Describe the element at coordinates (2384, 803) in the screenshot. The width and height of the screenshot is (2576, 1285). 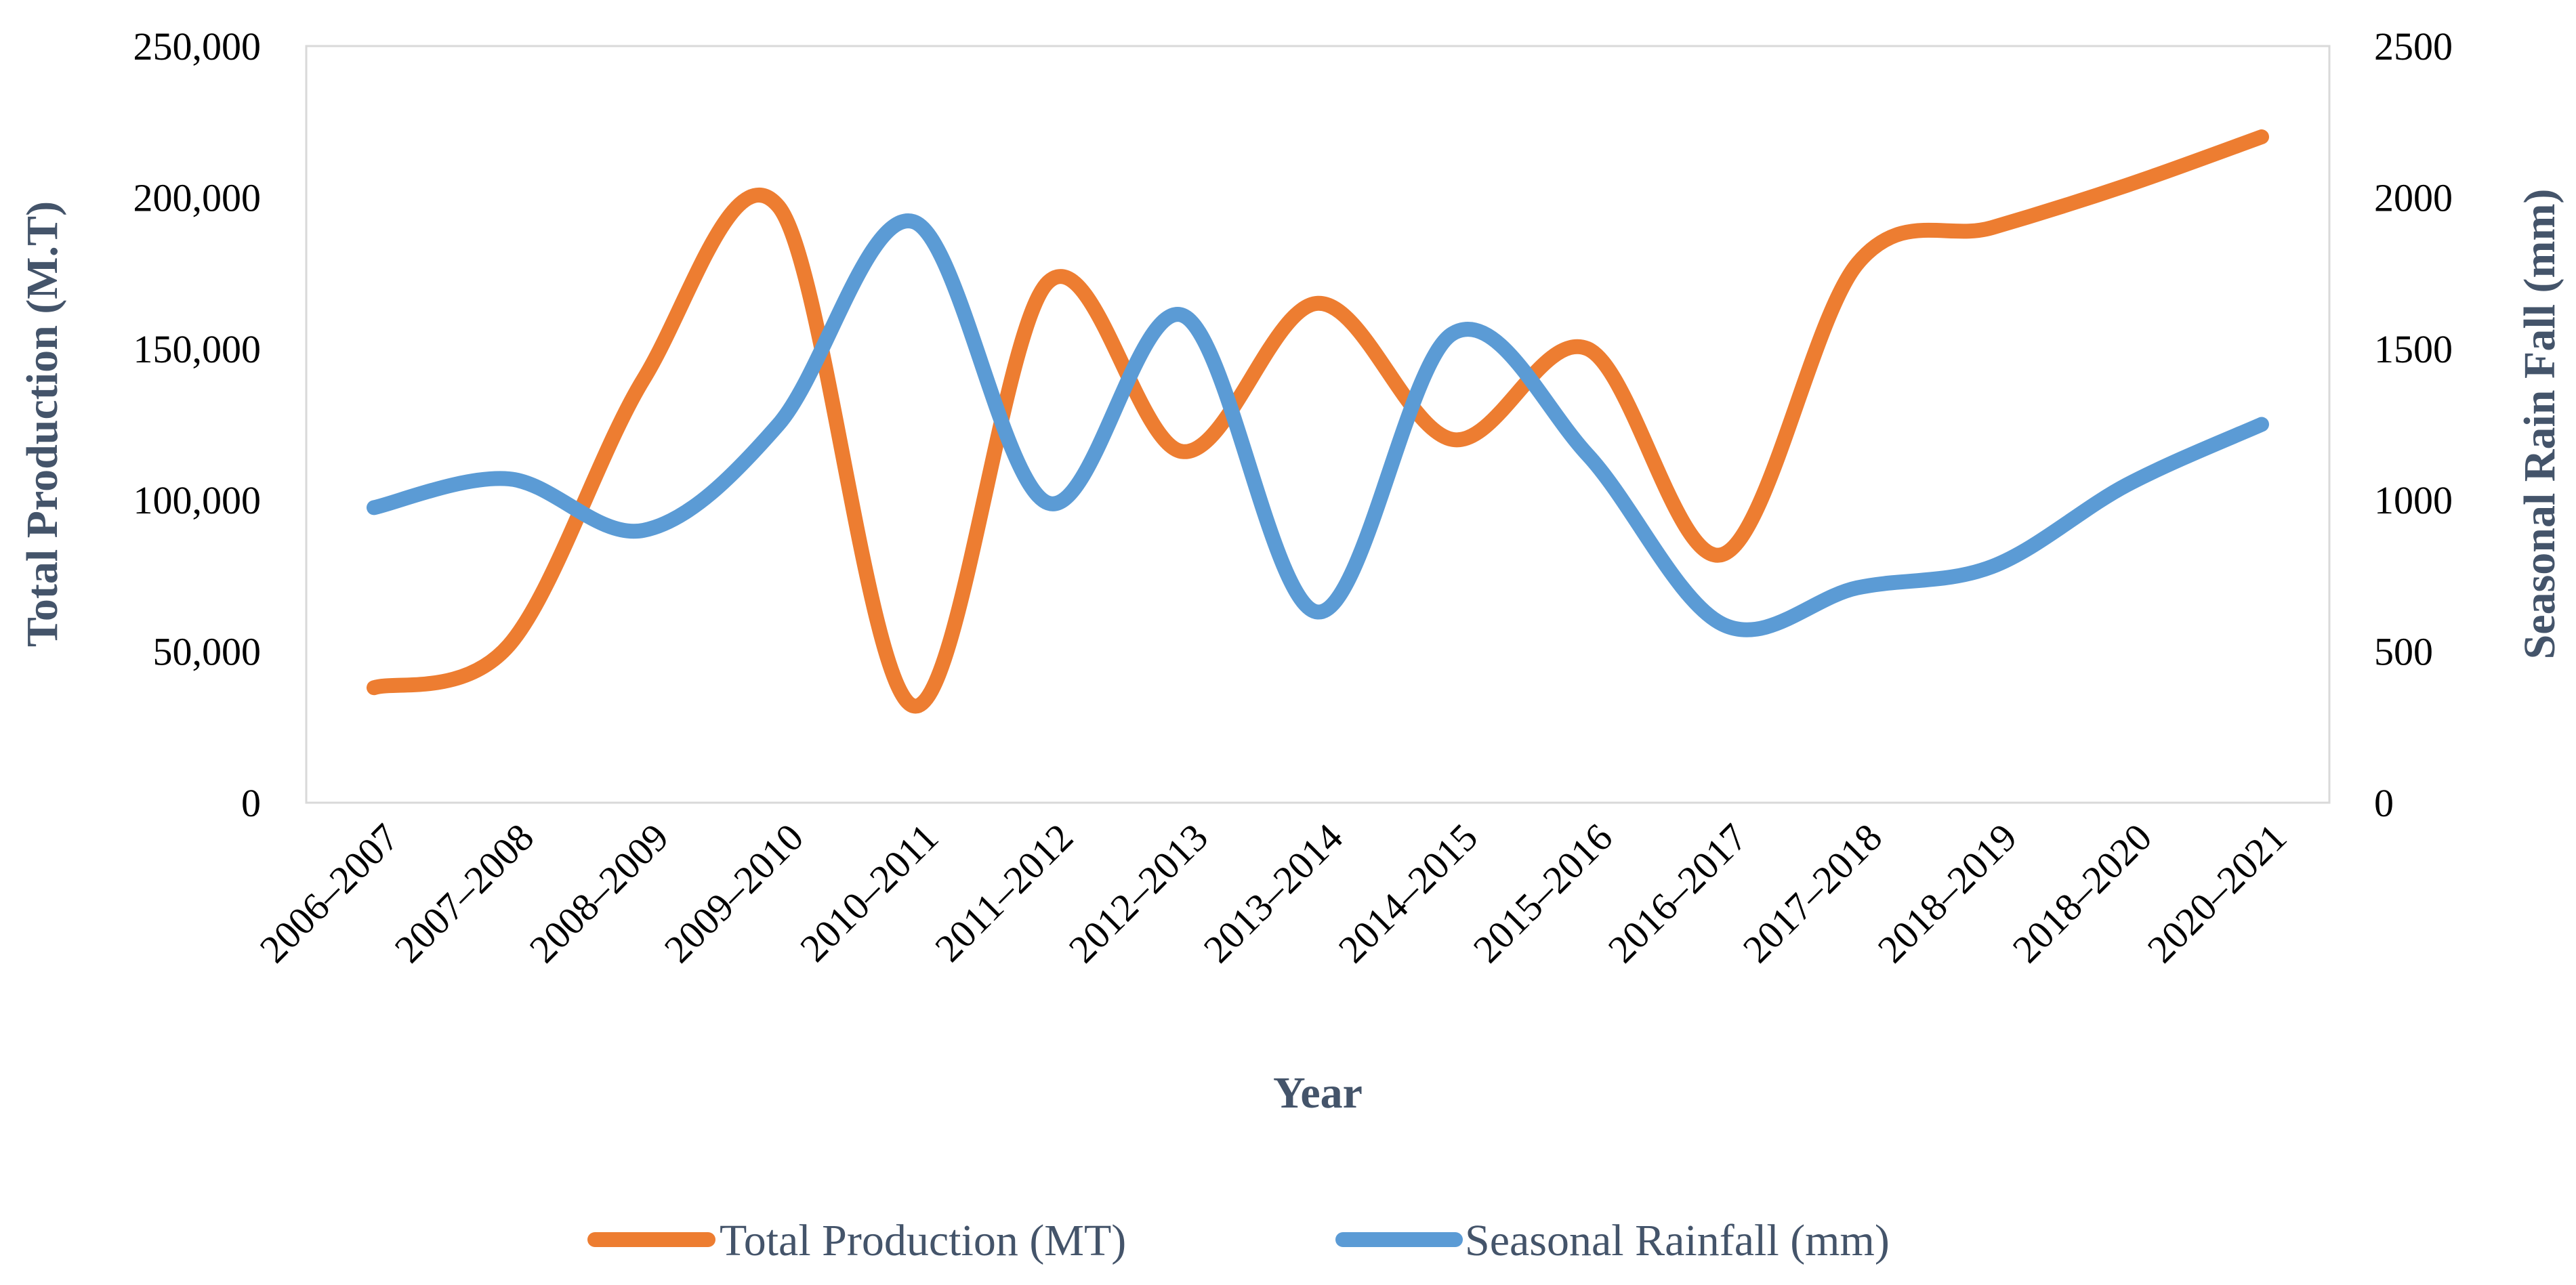
I see `y-right-tick-label: 0` at that location.